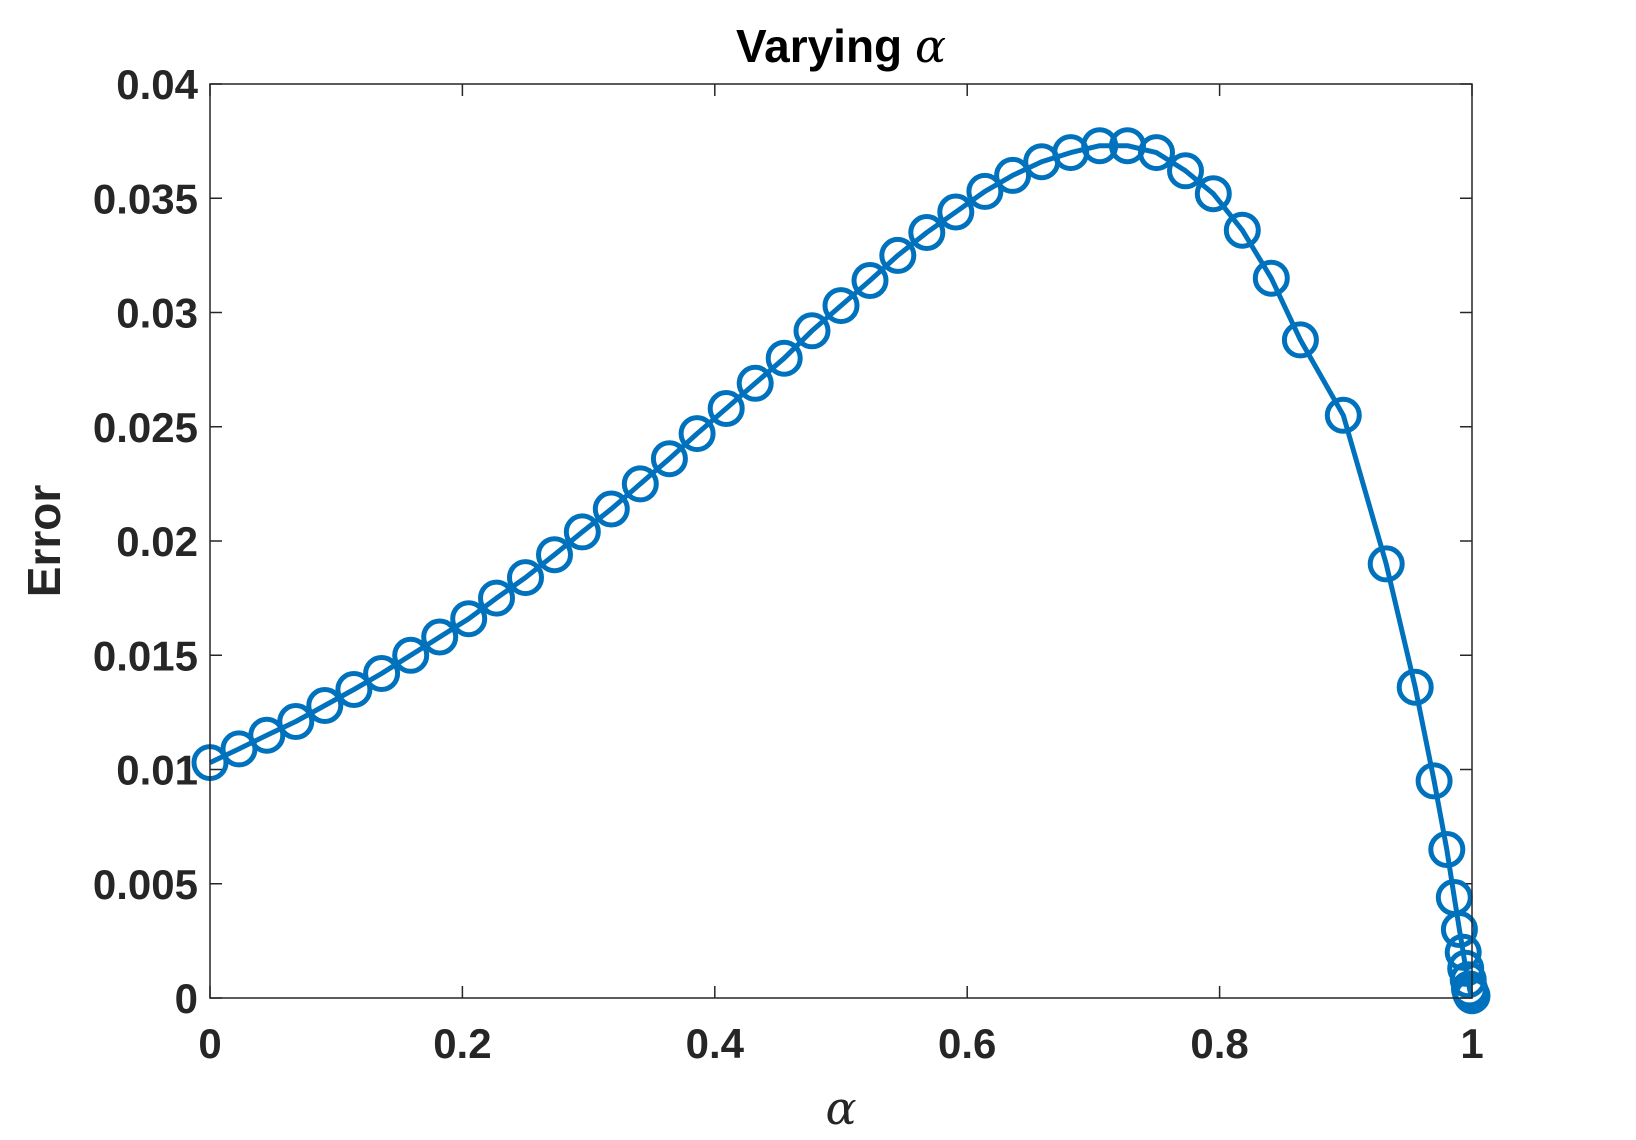 This screenshot has height=1140, width=1636. What do you see at coordinates (462, 1043) in the screenshot?
I see `x-tick-label: 0.2` at bounding box center [462, 1043].